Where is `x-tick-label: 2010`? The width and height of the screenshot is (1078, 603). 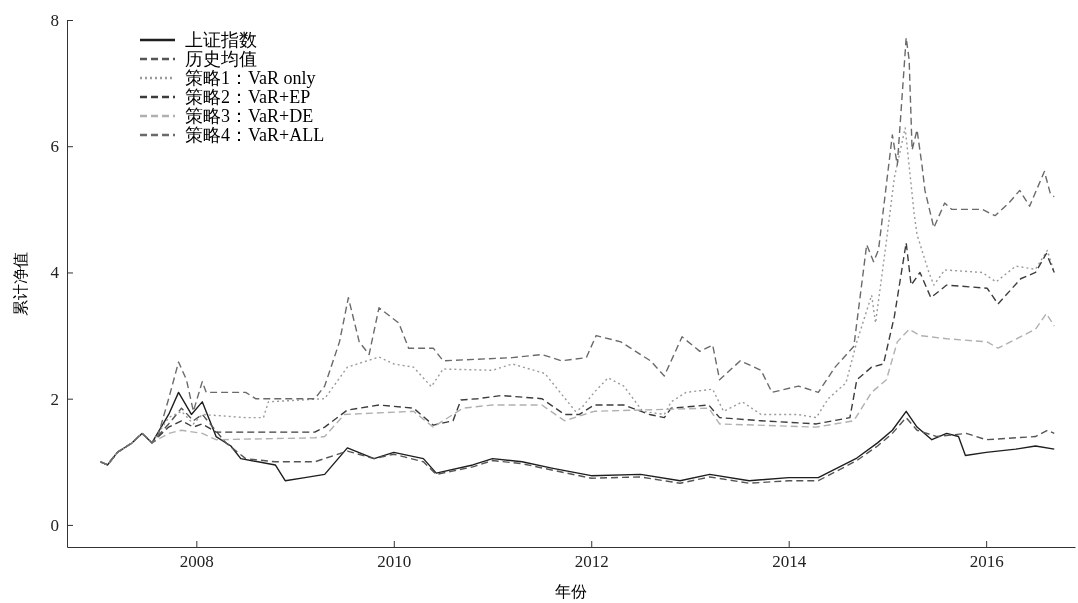
x-tick-label: 2010 is located at coordinates (394, 562).